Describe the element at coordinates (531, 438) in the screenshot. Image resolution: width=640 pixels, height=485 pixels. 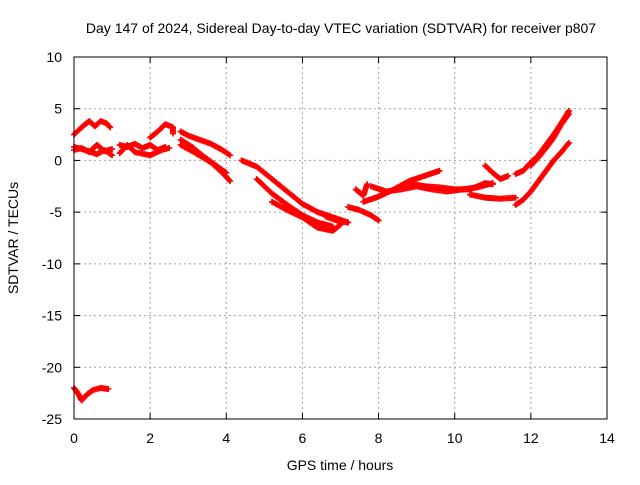
I see `x-tick-label: 12` at that location.